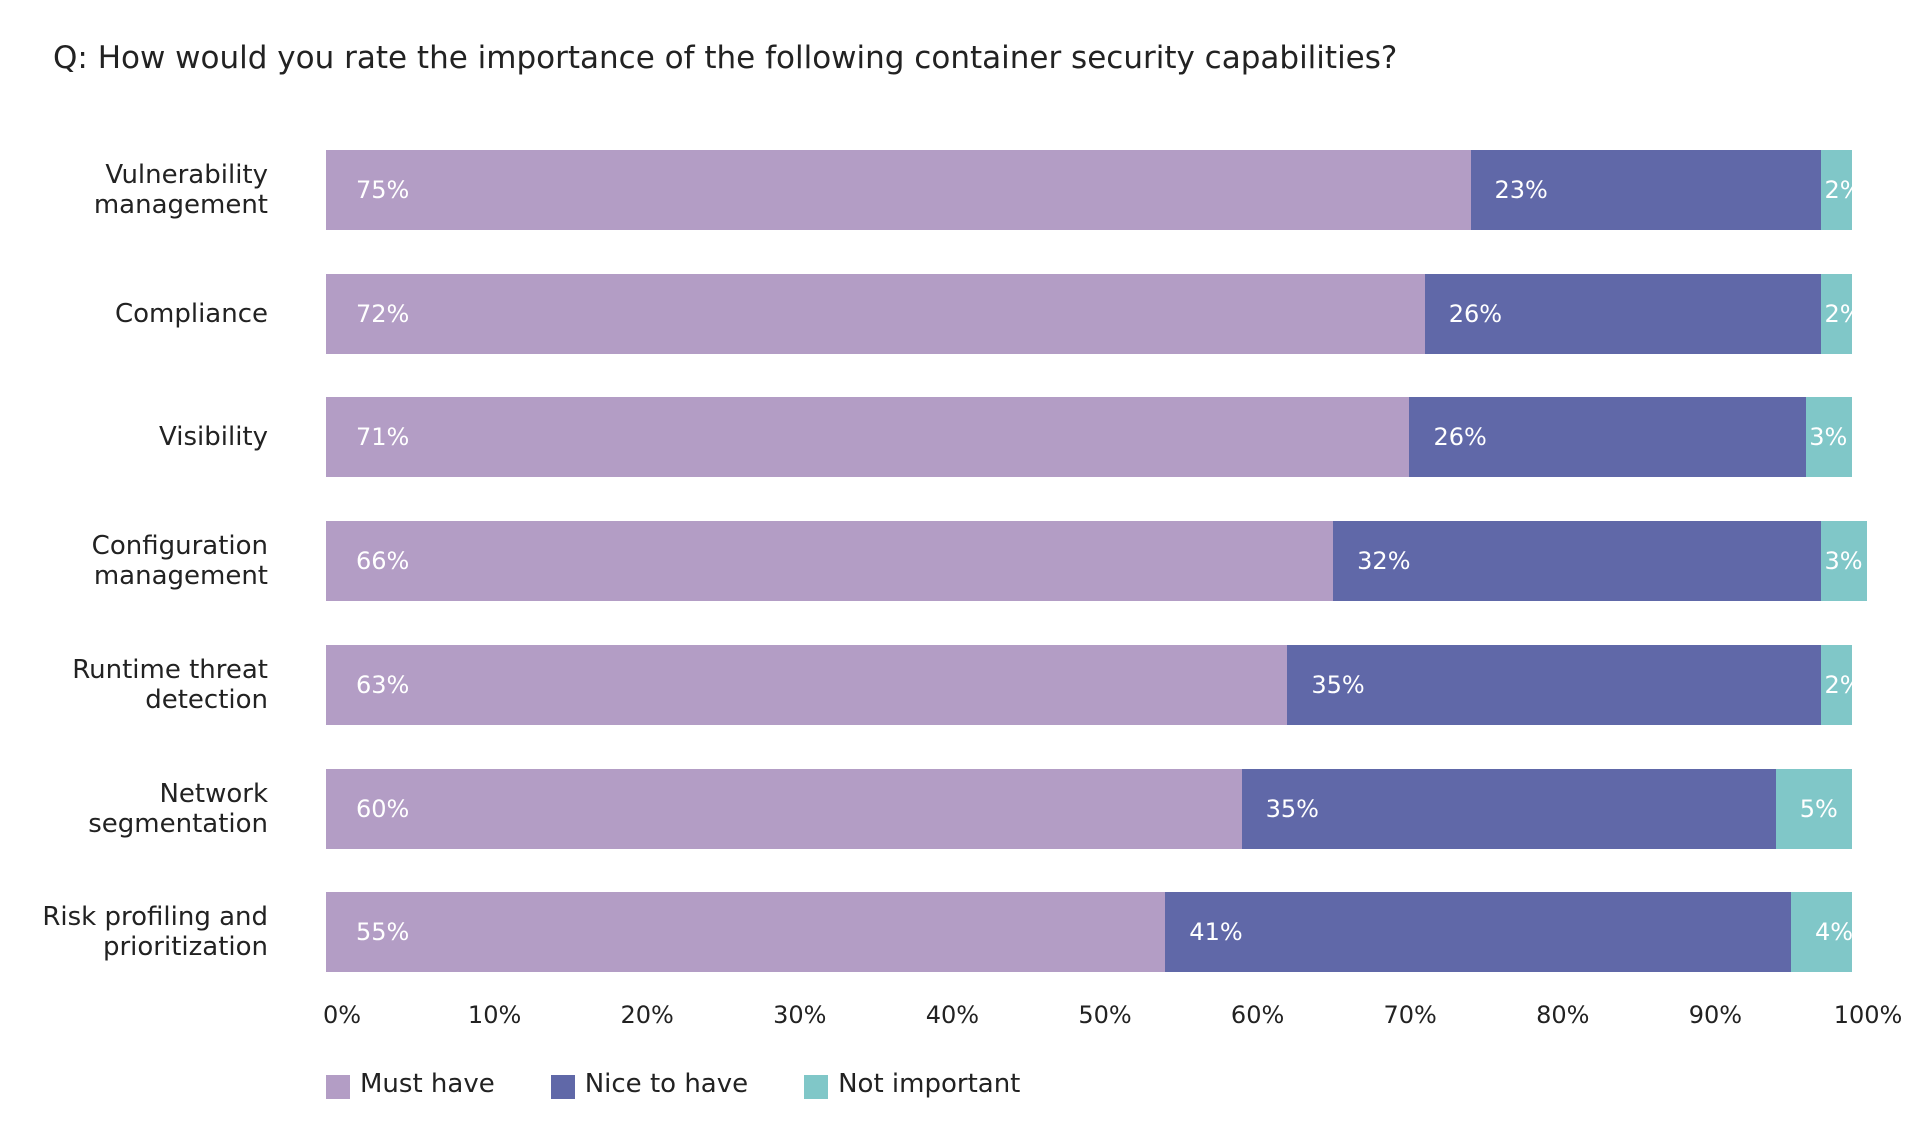 The height and width of the screenshot is (1146, 1914). Describe the element at coordinates (1384, 561) in the screenshot. I see `value-label: 32%` at that location.